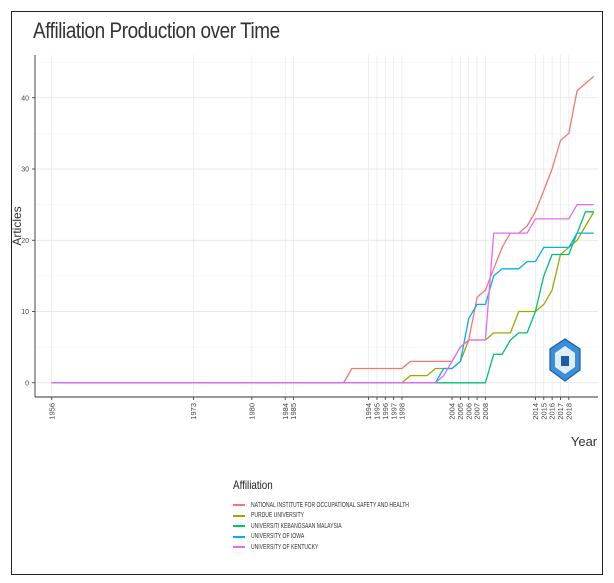 Image resolution: width=614 pixels, height=583 pixels. What do you see at coordinates (25, 241) in the screenshot?
I see `y-tick-label: 20` at bounding box center [25, 241].